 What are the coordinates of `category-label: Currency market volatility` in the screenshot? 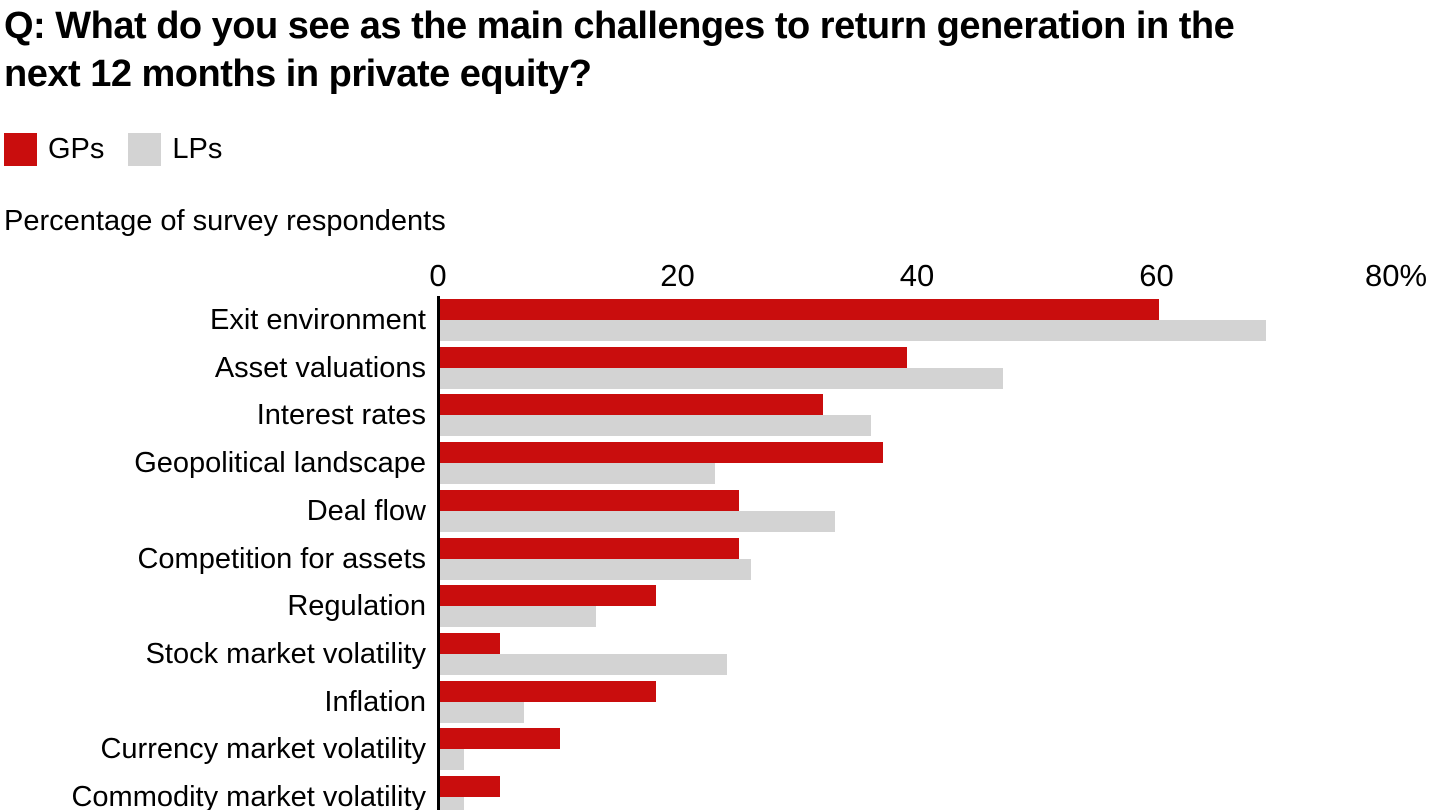 It's located at (263, 749).